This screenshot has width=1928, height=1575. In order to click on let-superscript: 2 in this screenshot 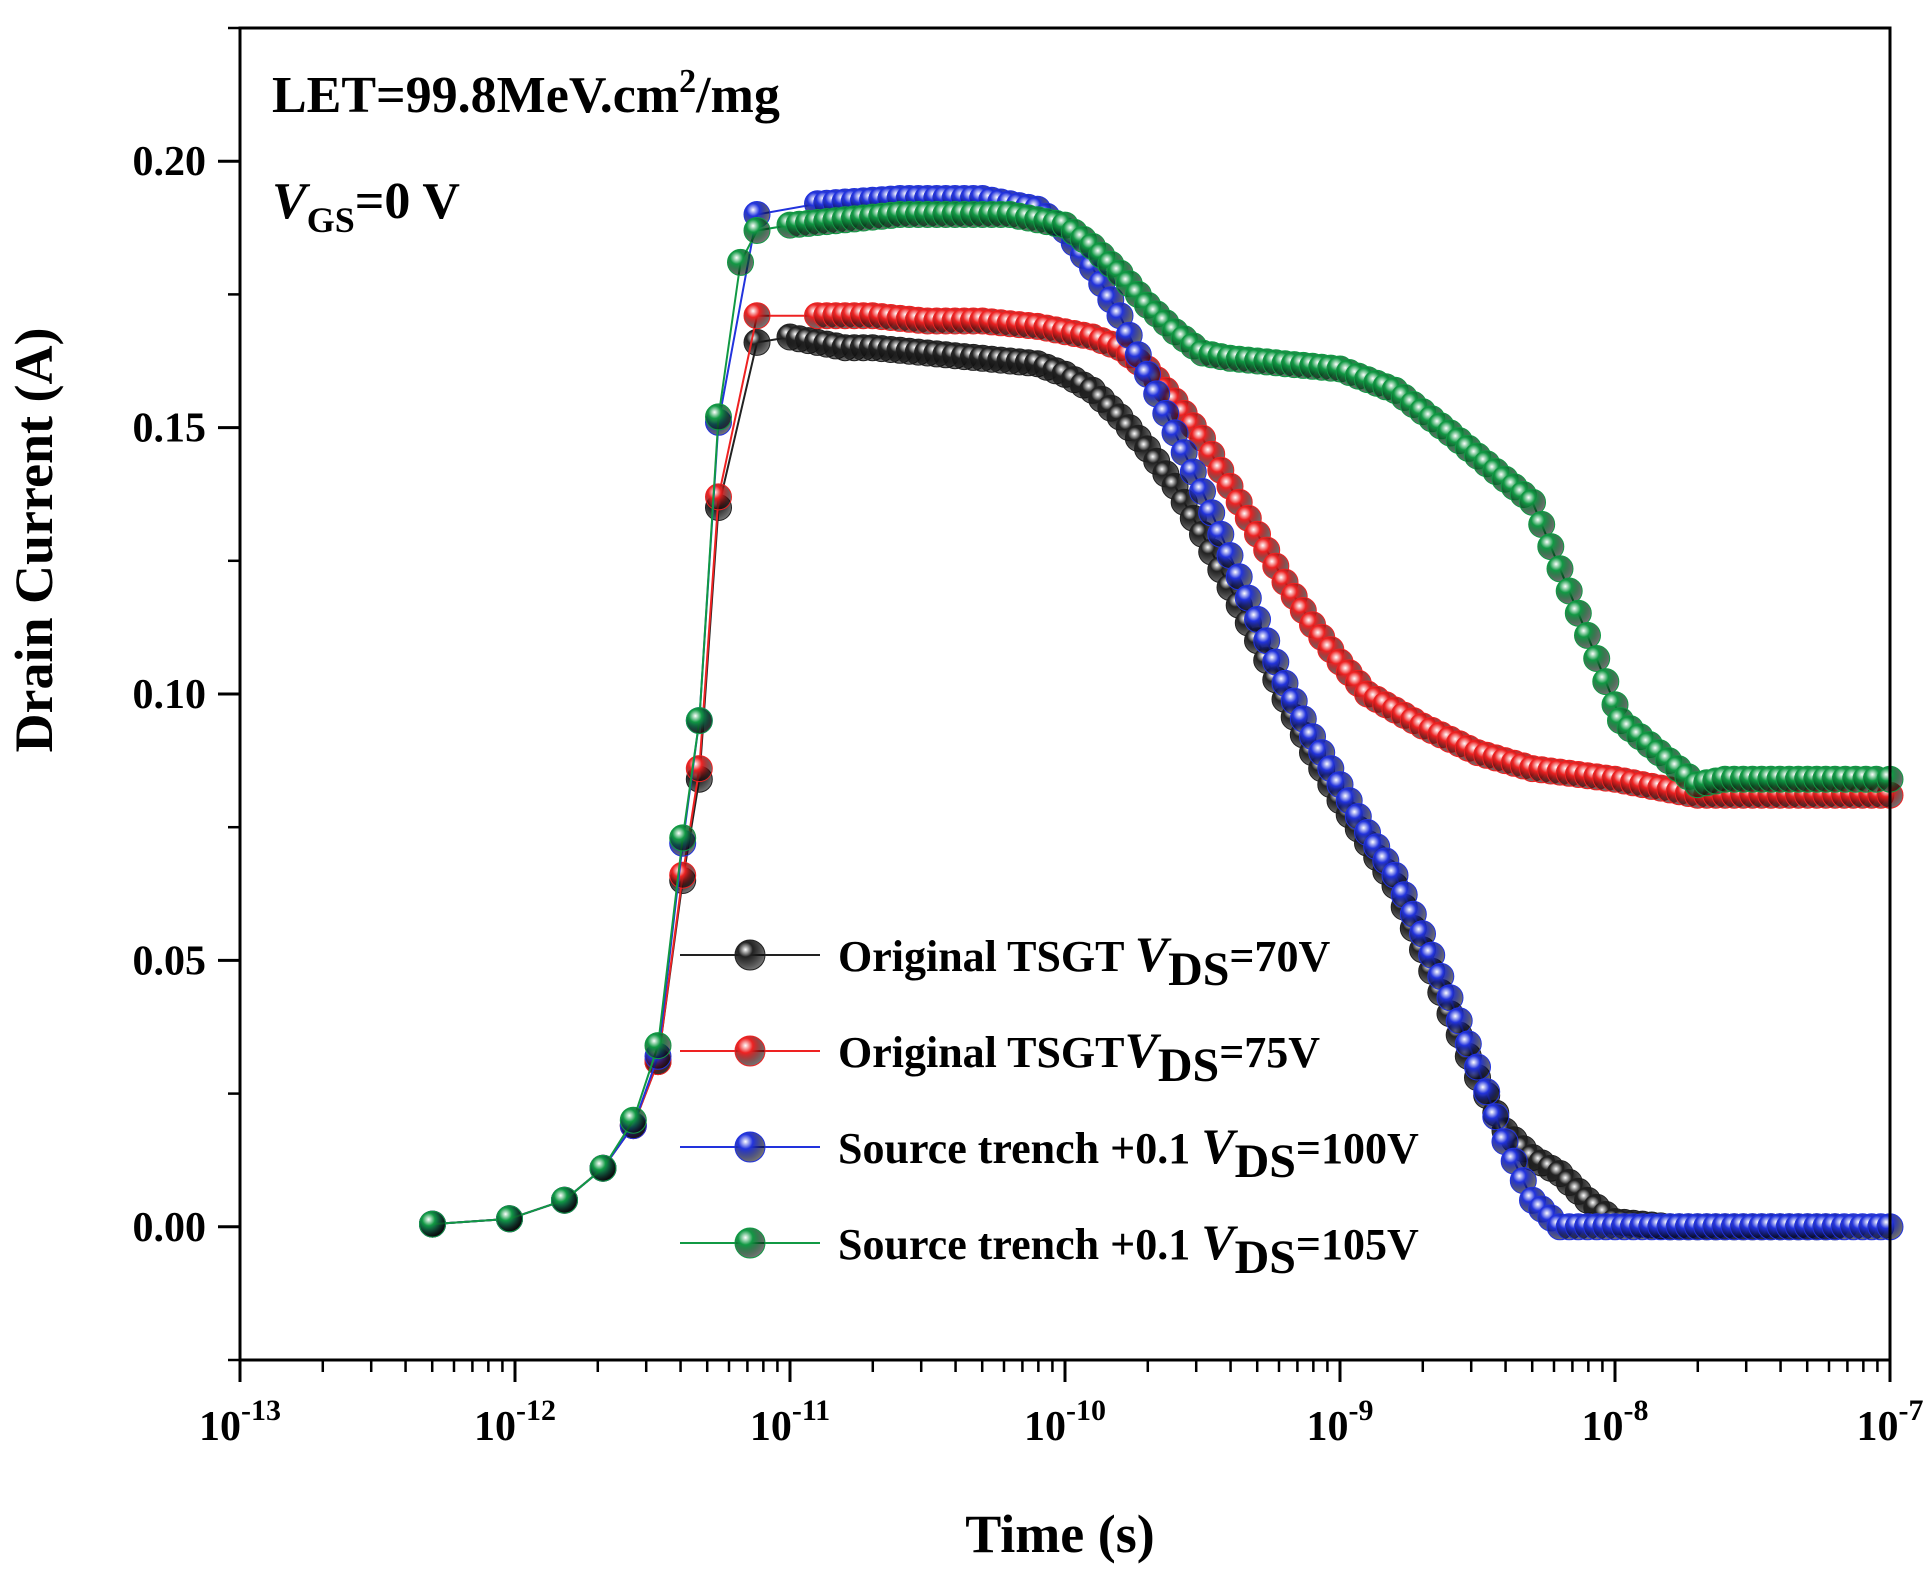, I will do `click(687, 81)`.